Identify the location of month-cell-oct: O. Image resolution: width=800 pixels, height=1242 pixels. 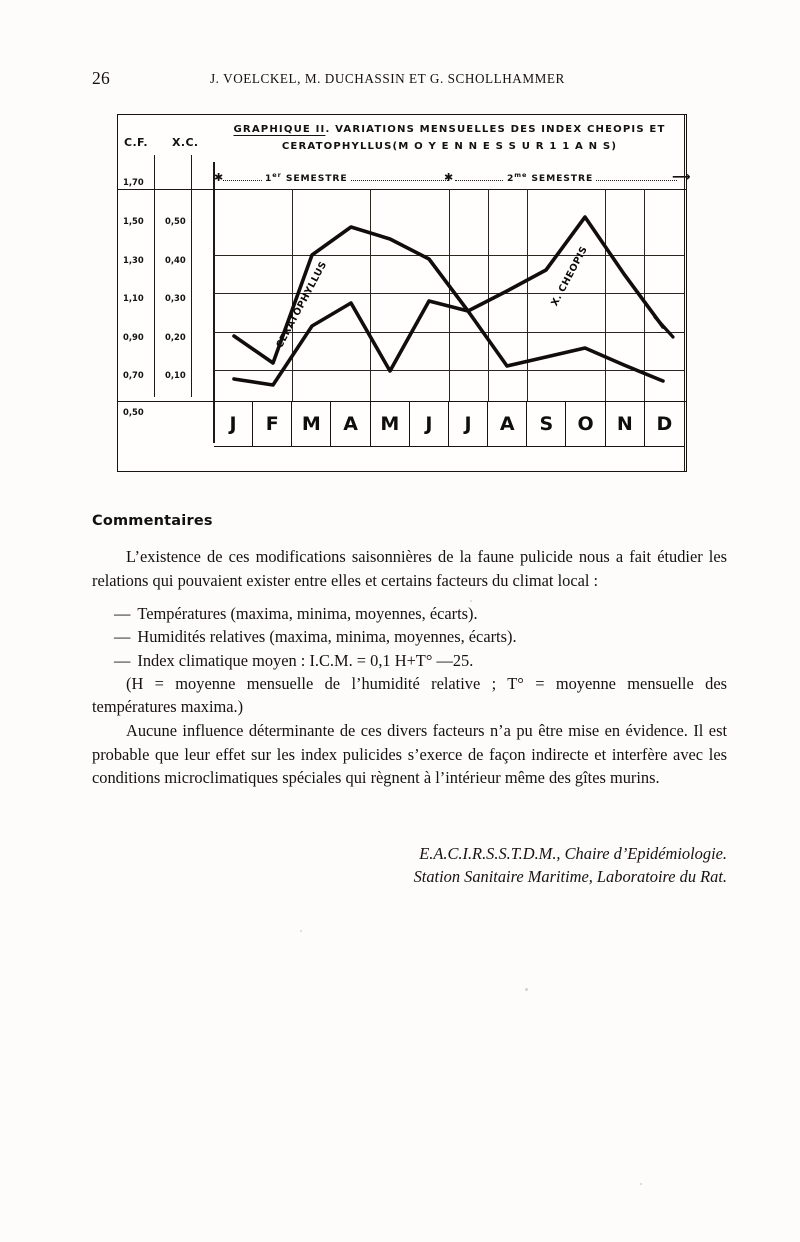
(586, 424).